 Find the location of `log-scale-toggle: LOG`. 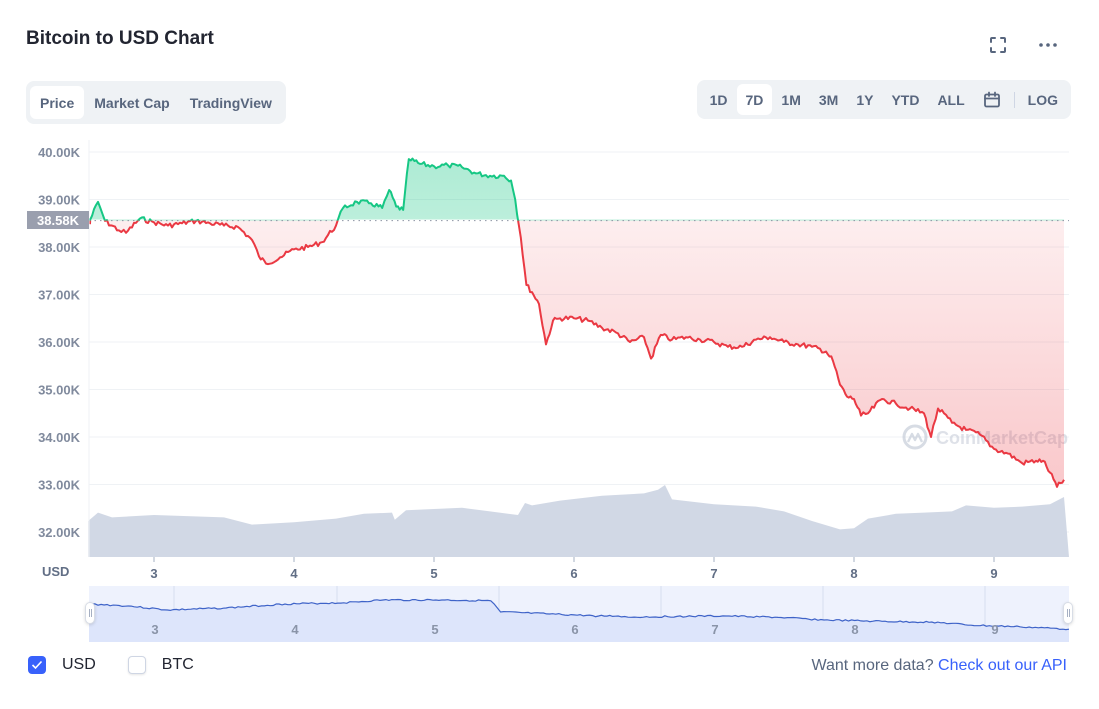

log-scale-toggle: LOG is located at coordinates (1042, 99).